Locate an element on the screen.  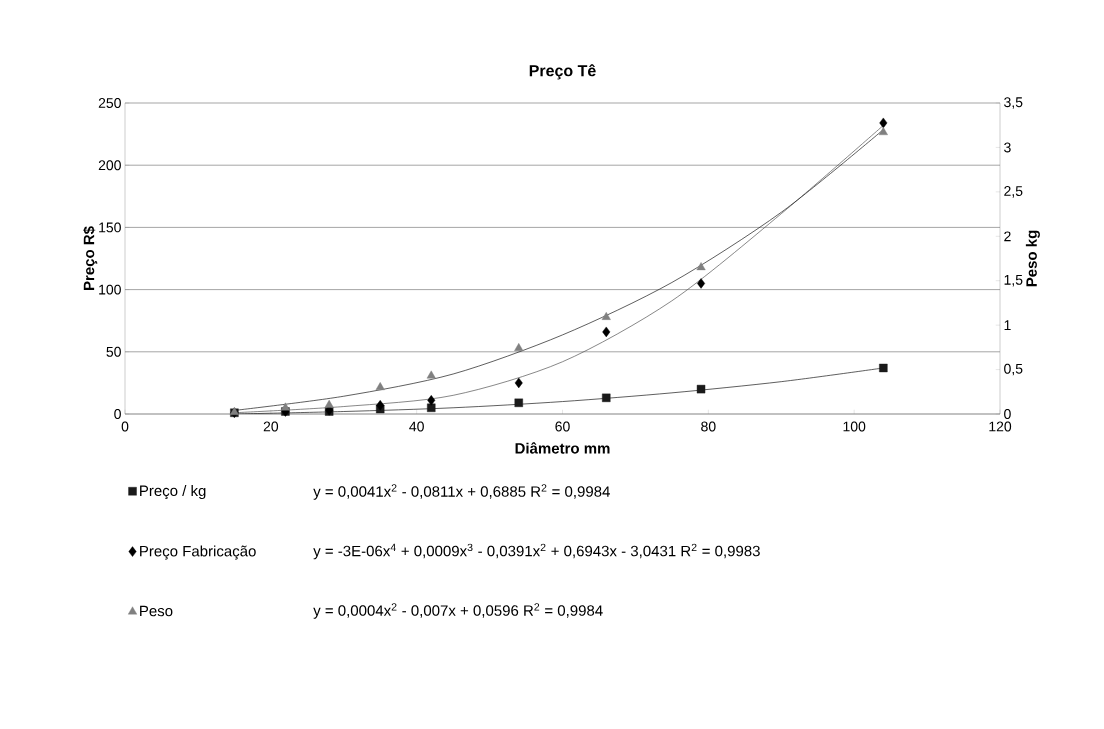
y2-axis-title: Peso kg is located at coordinates (1032, 258).